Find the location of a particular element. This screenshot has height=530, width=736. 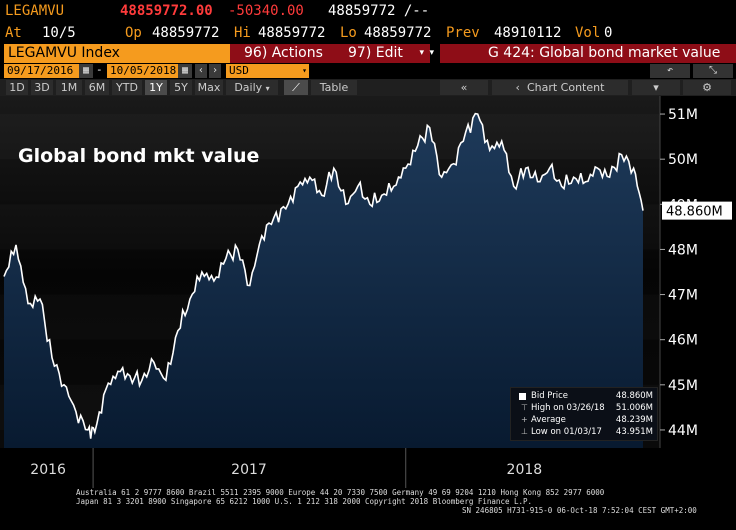

y-tick-label: 51M is located at coordinates (683, 115).